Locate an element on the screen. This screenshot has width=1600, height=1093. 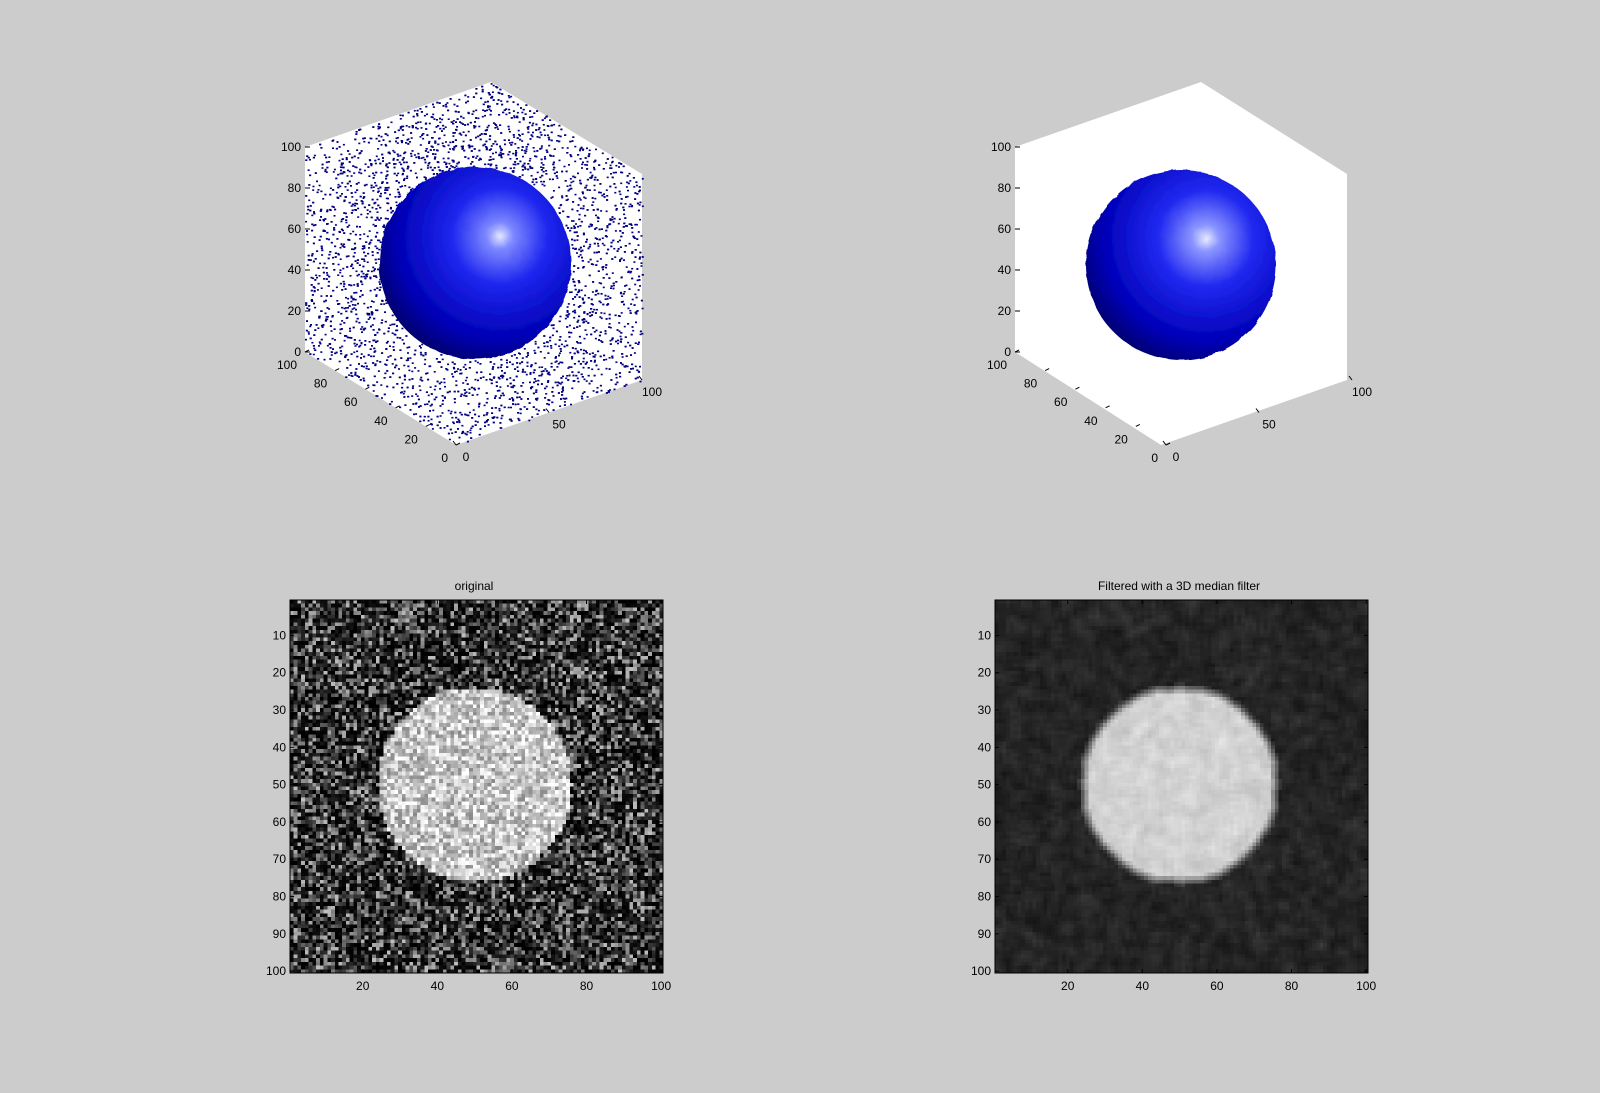
y-tick-label: 40 is located at coordinates (985, 747).